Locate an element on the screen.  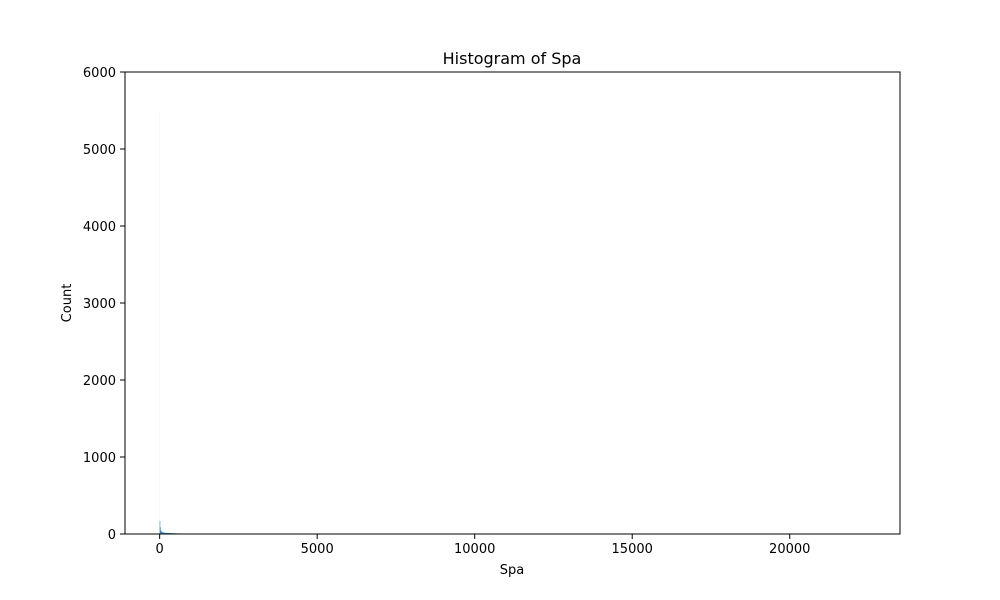
y-axis-label: Count is located at coordinates (67, 303).